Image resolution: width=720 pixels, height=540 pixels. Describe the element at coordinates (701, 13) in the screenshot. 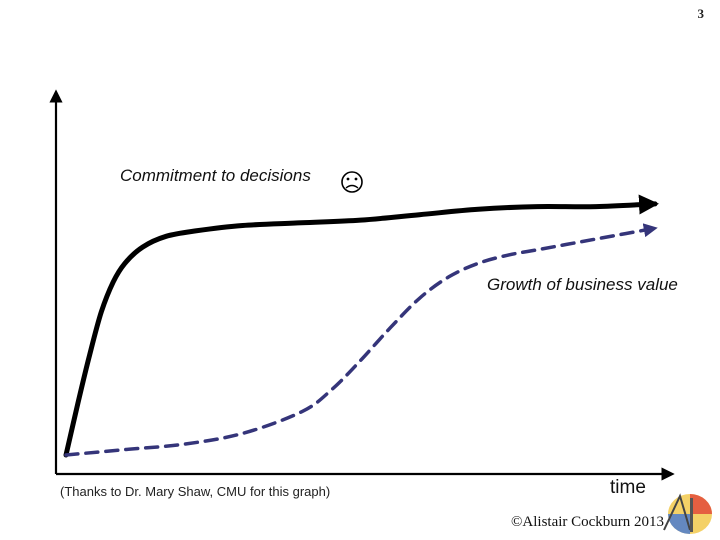

I see `page-number: 3` at that location.